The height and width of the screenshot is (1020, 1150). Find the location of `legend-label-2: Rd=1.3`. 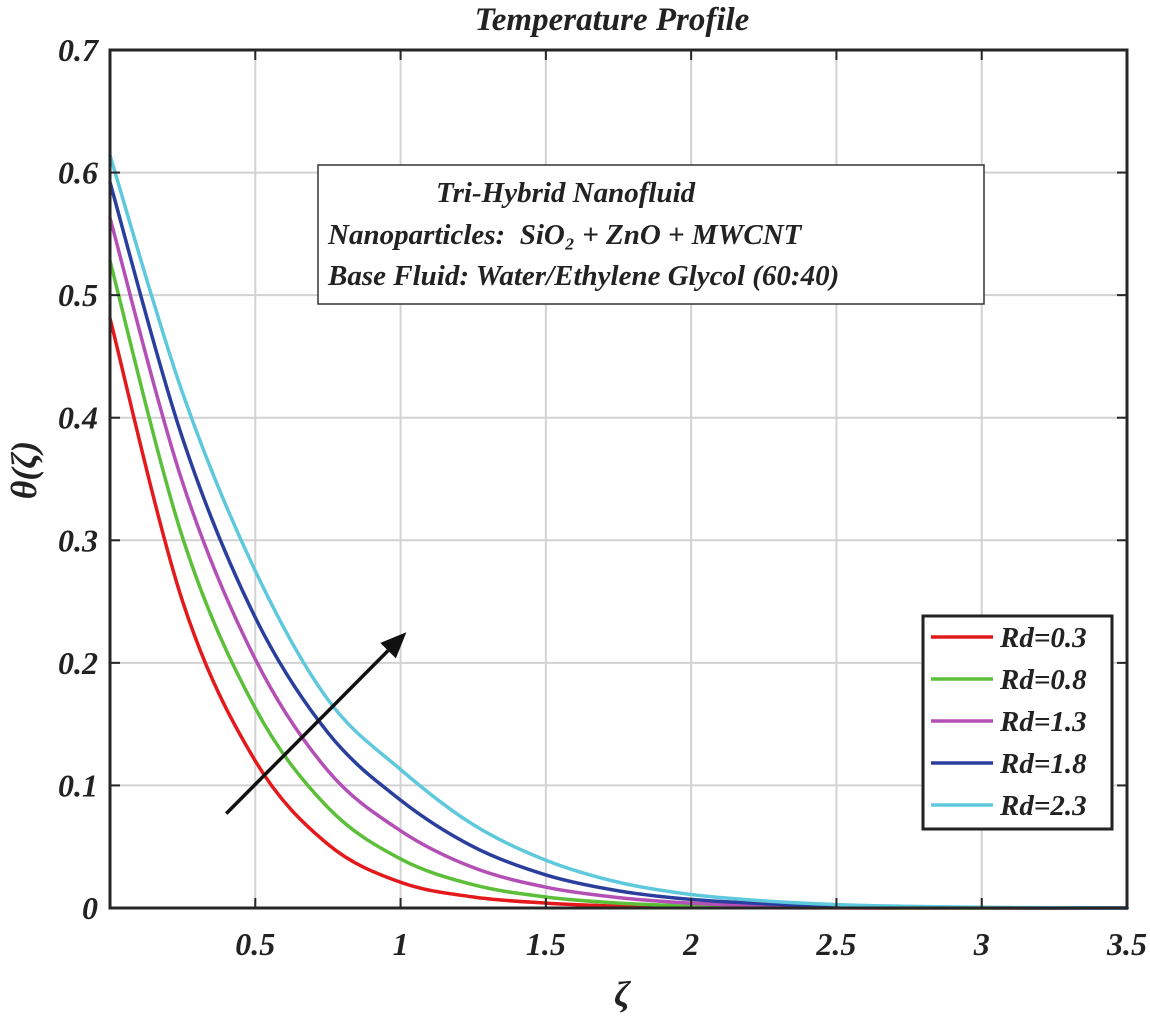

legend-label-2: Rd=1.3 is located at coordinates (1043, 722).